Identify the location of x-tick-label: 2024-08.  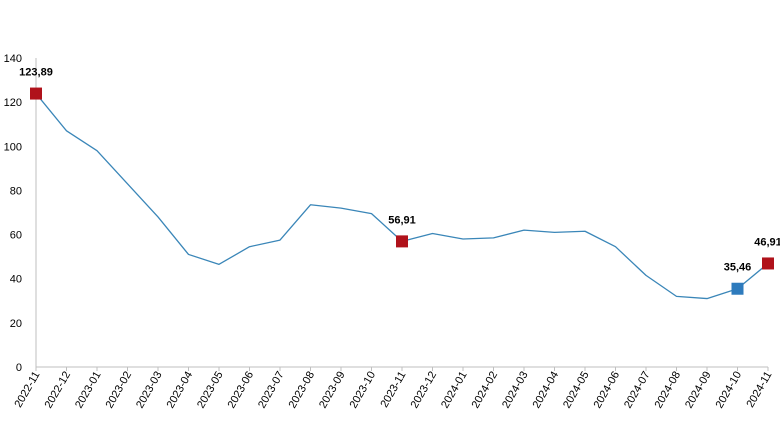
(668, 390).